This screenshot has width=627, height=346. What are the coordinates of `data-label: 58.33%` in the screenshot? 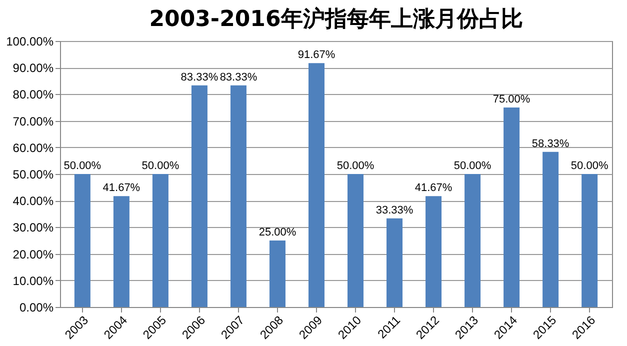 It's located at (551, 144).